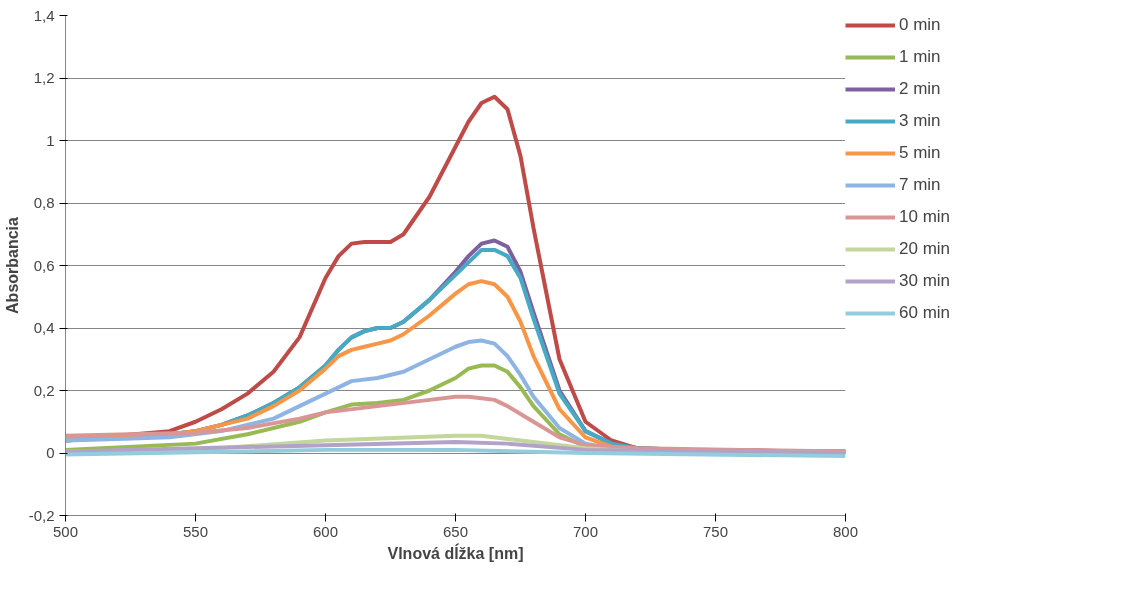  What do you see at coordinates (12, 265) in the screenshot?
I see `y-axis-title: Absorbancia` at bounding box center [12, 265].